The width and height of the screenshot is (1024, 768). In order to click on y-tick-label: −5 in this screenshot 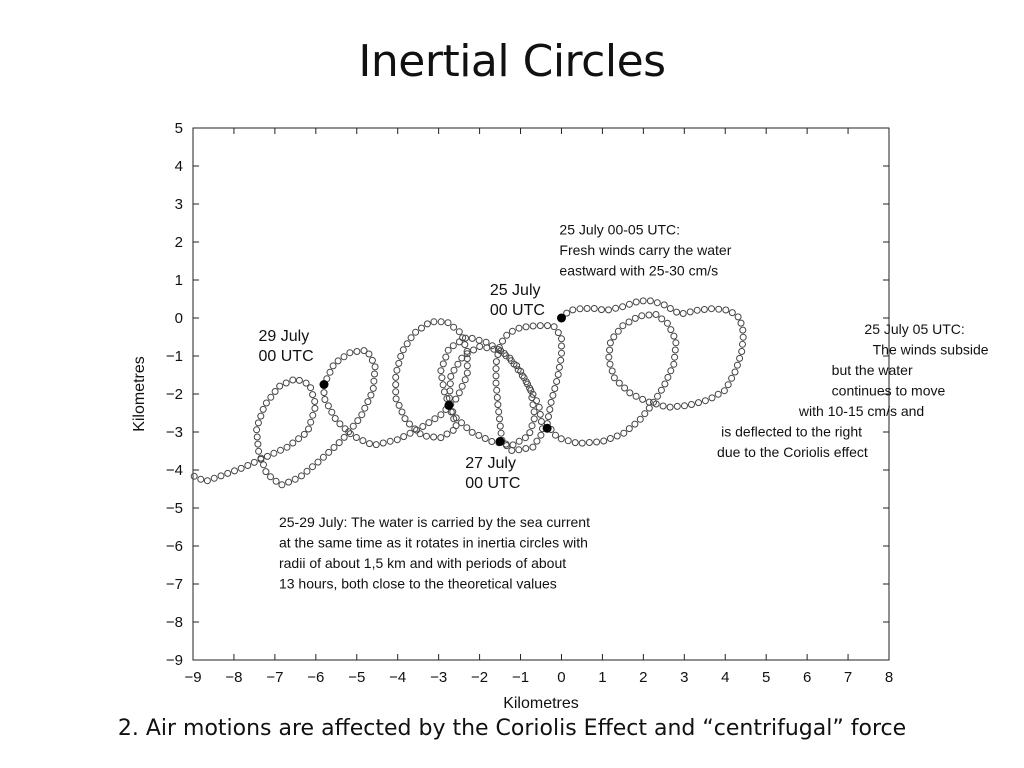, I will do `click(174, 508)`.